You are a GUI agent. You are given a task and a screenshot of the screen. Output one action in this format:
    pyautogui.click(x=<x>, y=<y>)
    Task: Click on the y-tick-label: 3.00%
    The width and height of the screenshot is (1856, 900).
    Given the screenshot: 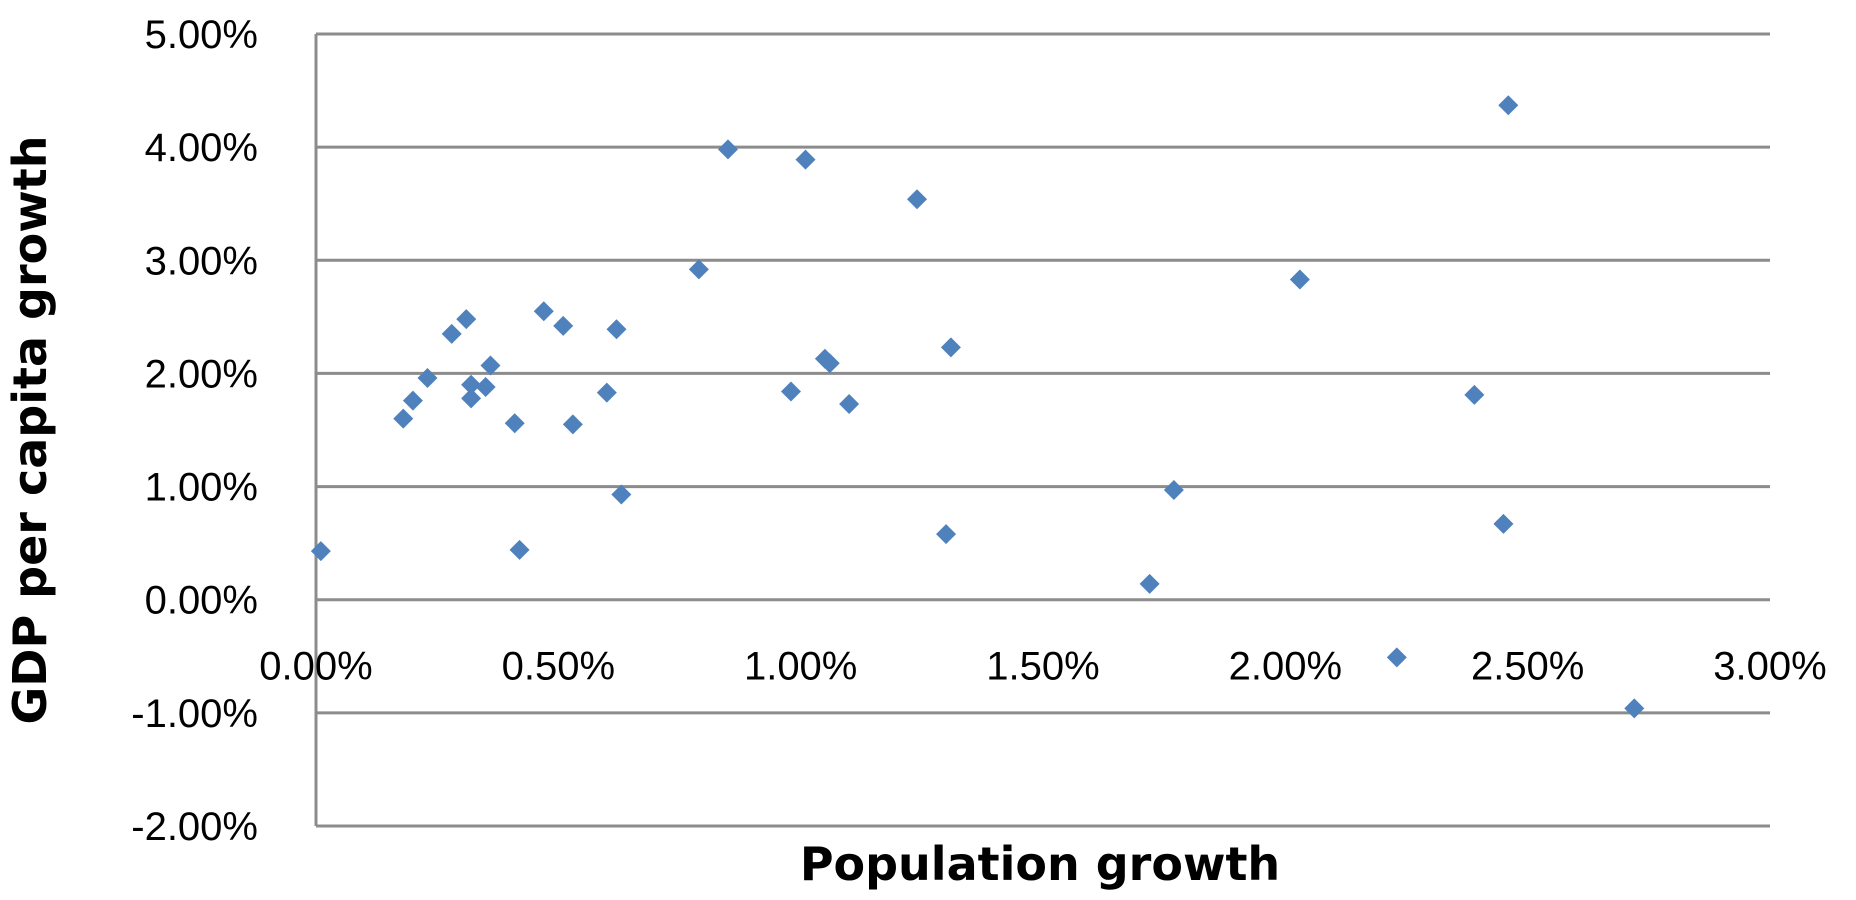 What is the action you would take?
    pyautogui.click(x=201, y=261)
    